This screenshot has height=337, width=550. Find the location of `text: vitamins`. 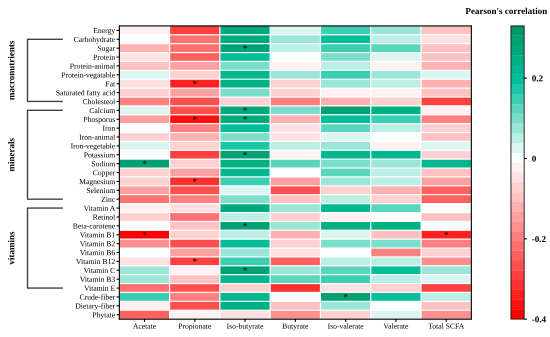

text: vitamins is located at coordinates (11, 248).